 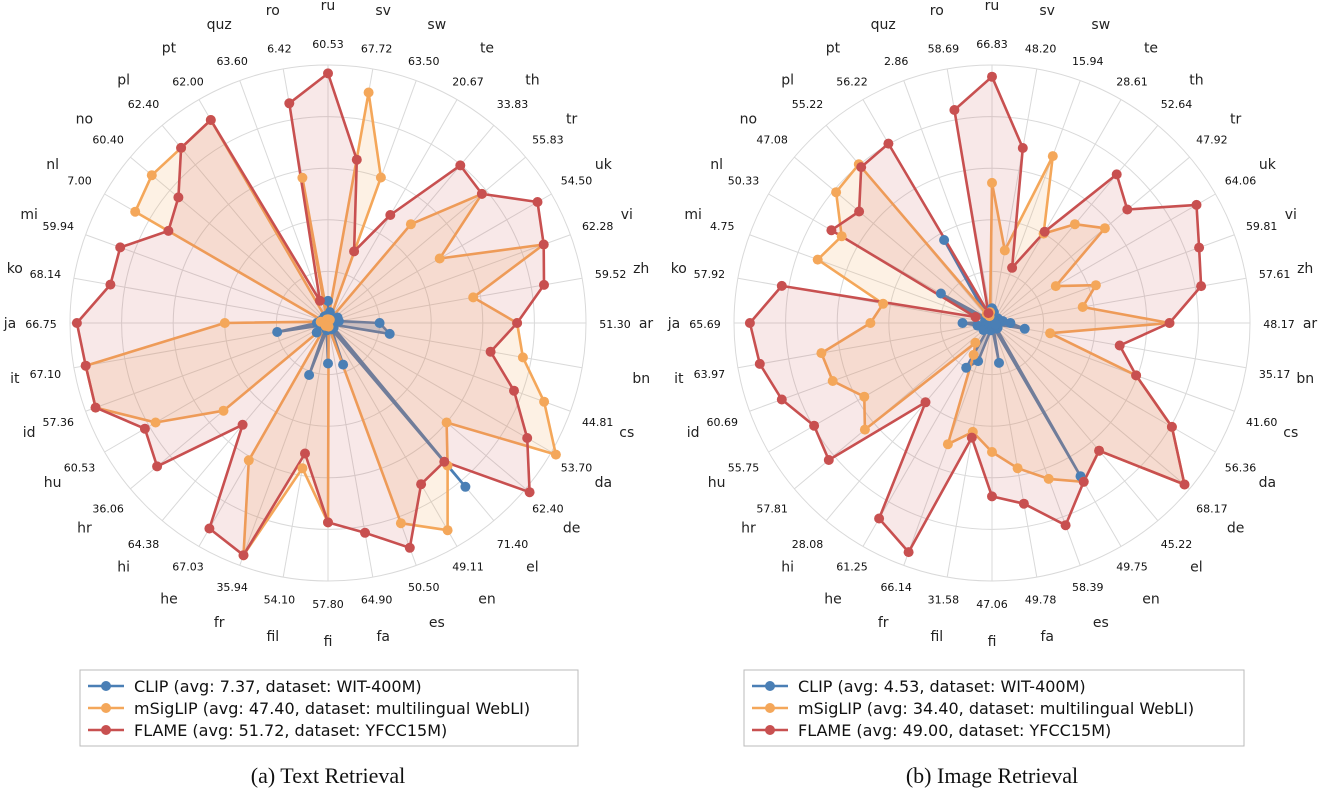 What do you see at coordinates (571, 120) in the screenshot?
I see `category-label: tr` at bounding box center [571, 120].